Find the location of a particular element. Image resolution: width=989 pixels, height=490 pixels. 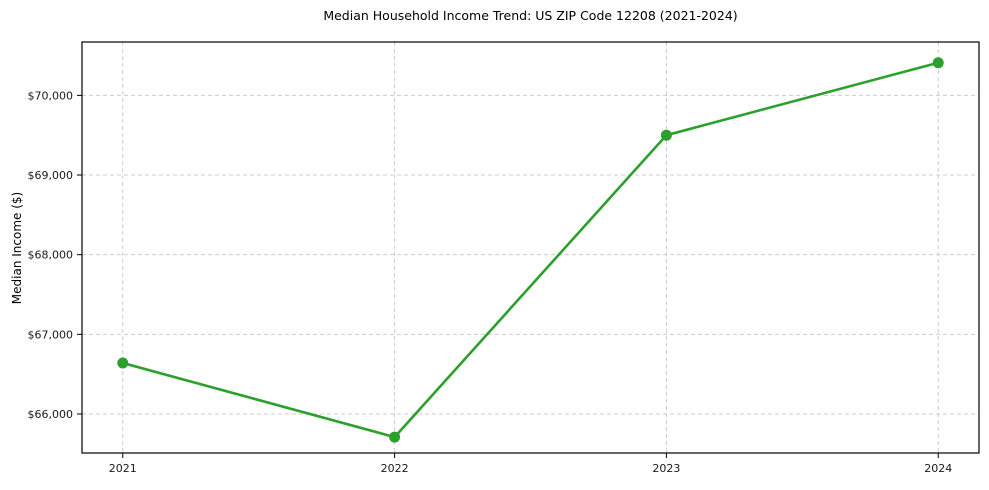

x-tick-label: 2021 is located at coordinates (123, 468).